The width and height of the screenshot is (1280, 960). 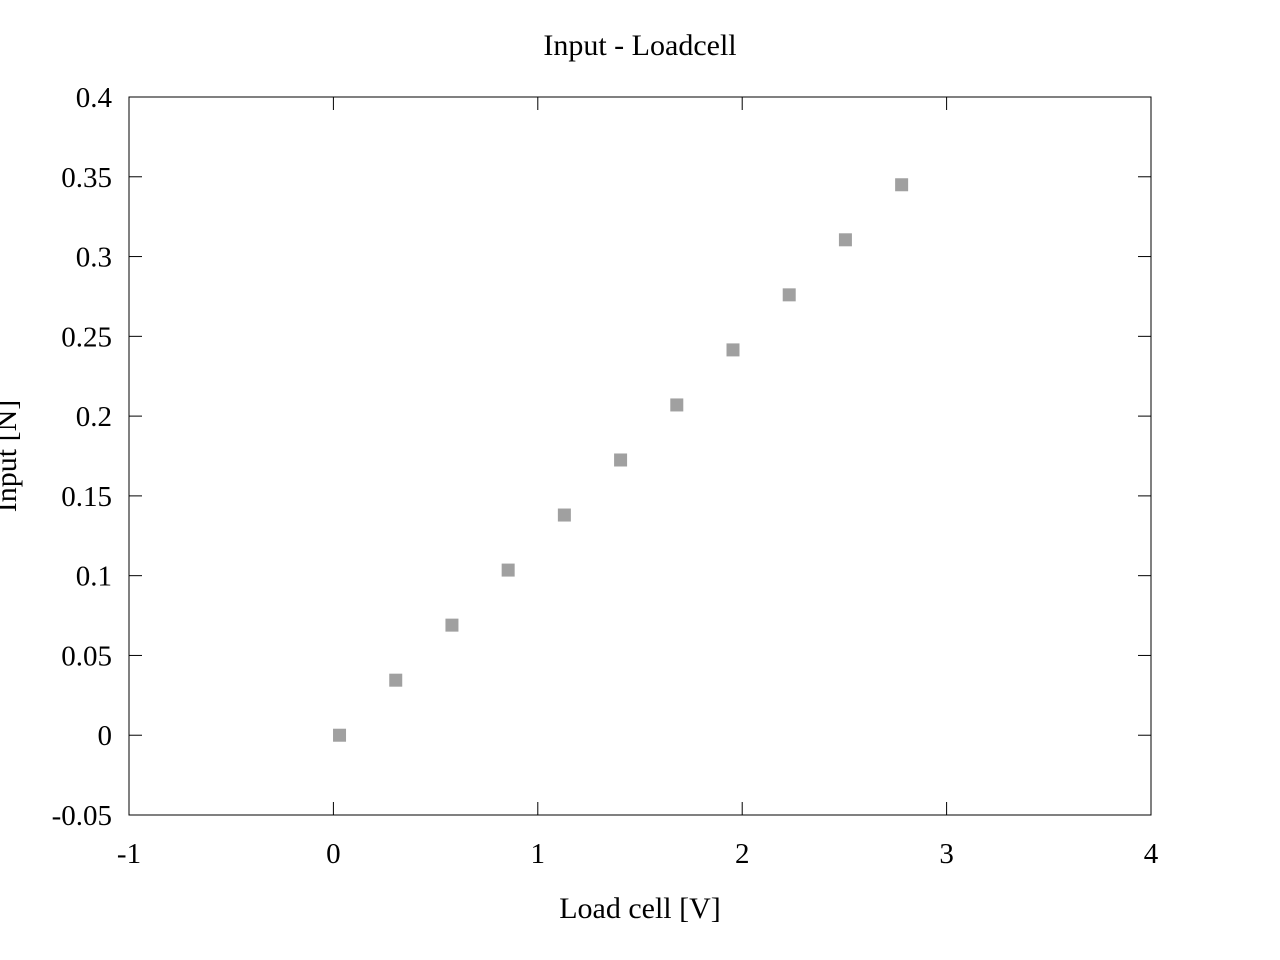 I want to click on x-tick-label: 4, so click(x=1151, y=854).